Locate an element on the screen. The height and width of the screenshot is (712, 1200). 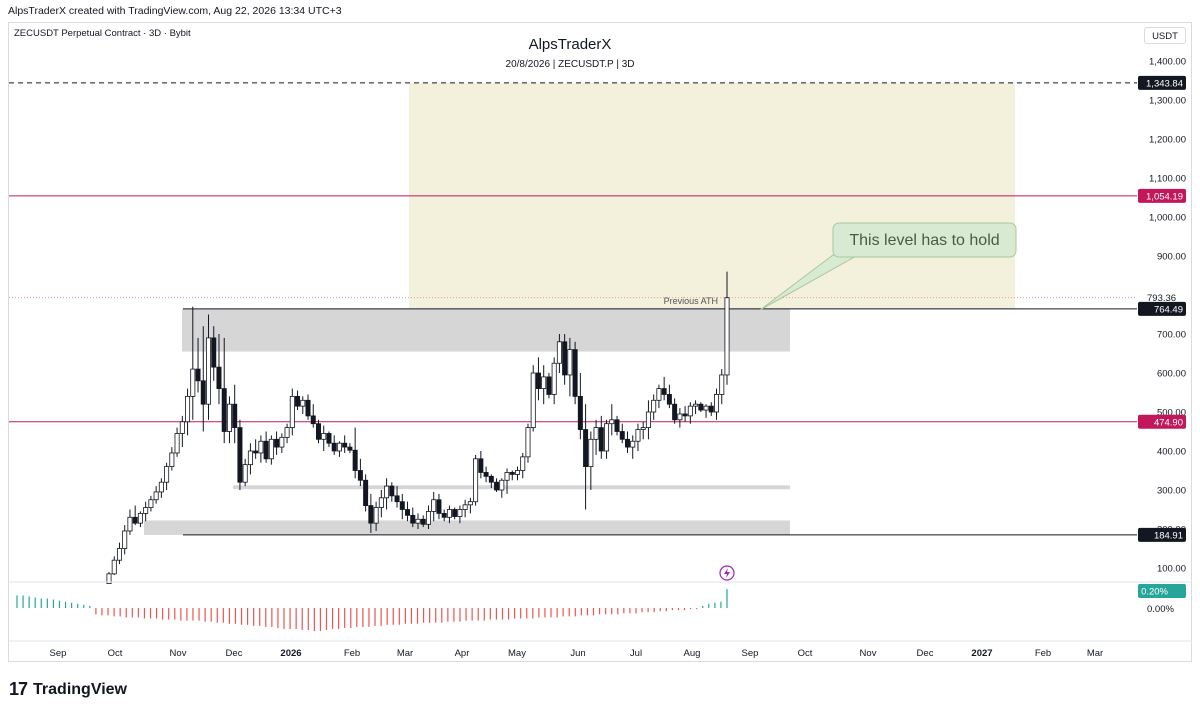
indicator-tag-bg is located at coordinates (1162, 591).